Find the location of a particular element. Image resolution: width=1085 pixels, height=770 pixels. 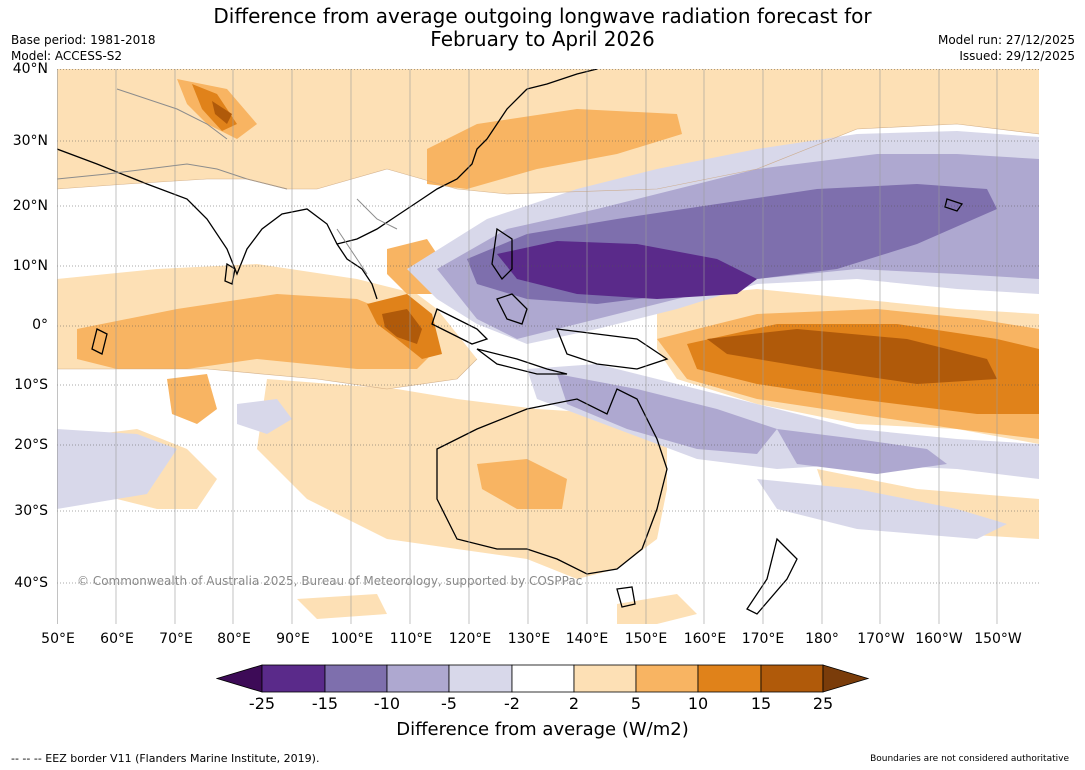

model-run: Model run: 27/12/2025 is located at coordinates (1006, 40).